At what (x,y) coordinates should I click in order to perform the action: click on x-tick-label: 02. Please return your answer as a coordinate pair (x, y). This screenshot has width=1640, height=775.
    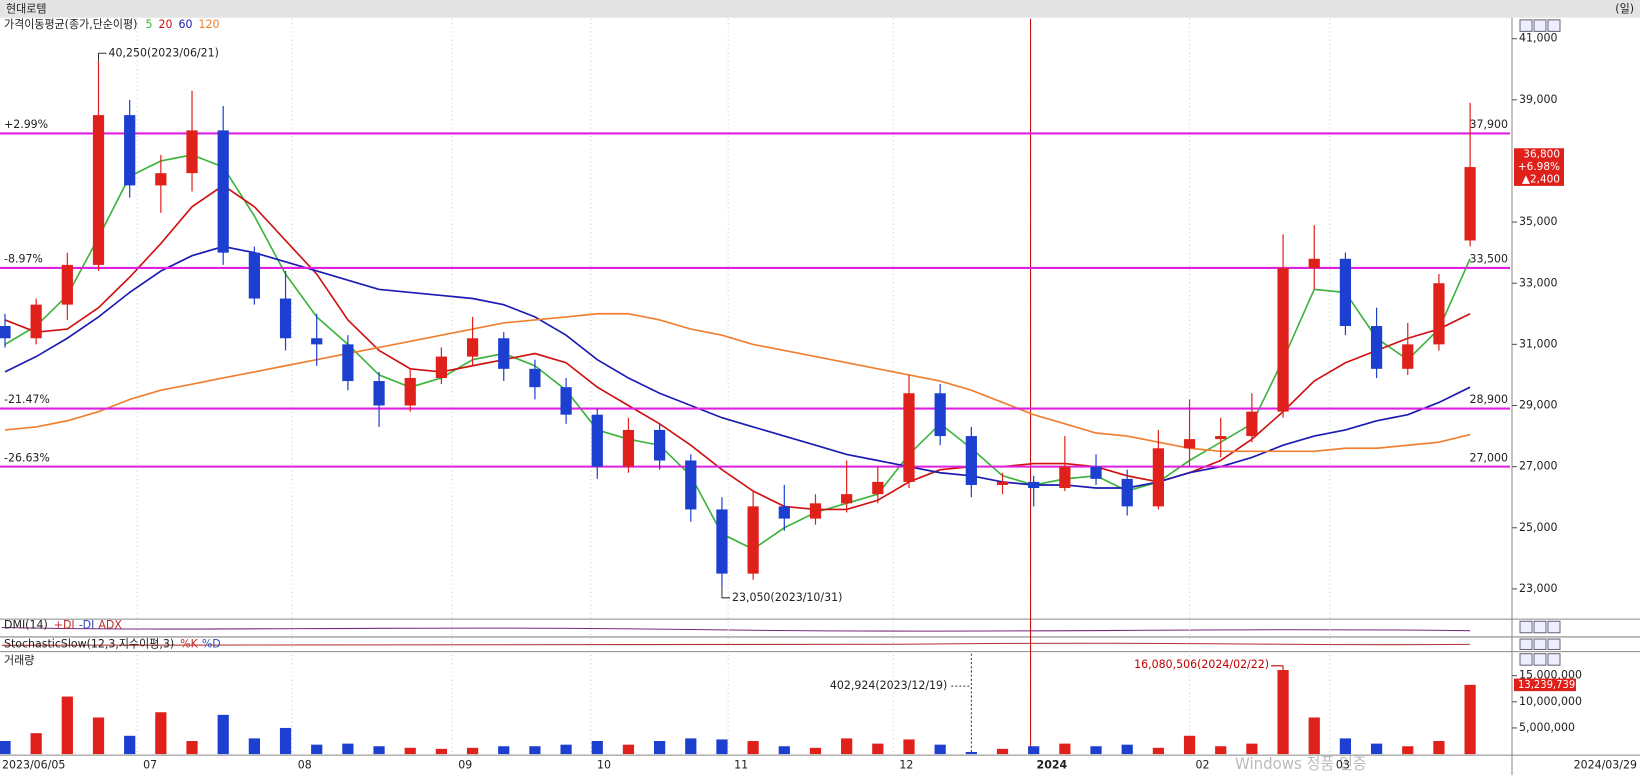
    Looking at the image, I should click on (1203, 764).